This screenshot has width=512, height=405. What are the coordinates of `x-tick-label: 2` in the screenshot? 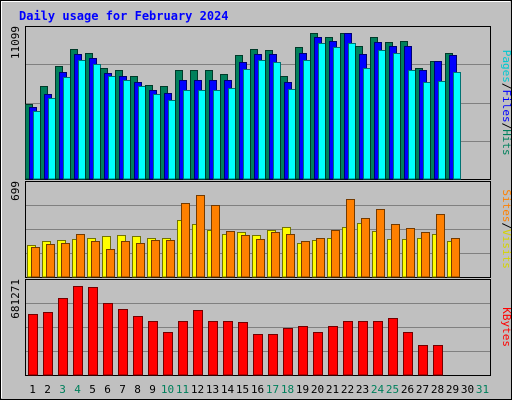 It's located at (47, 389).